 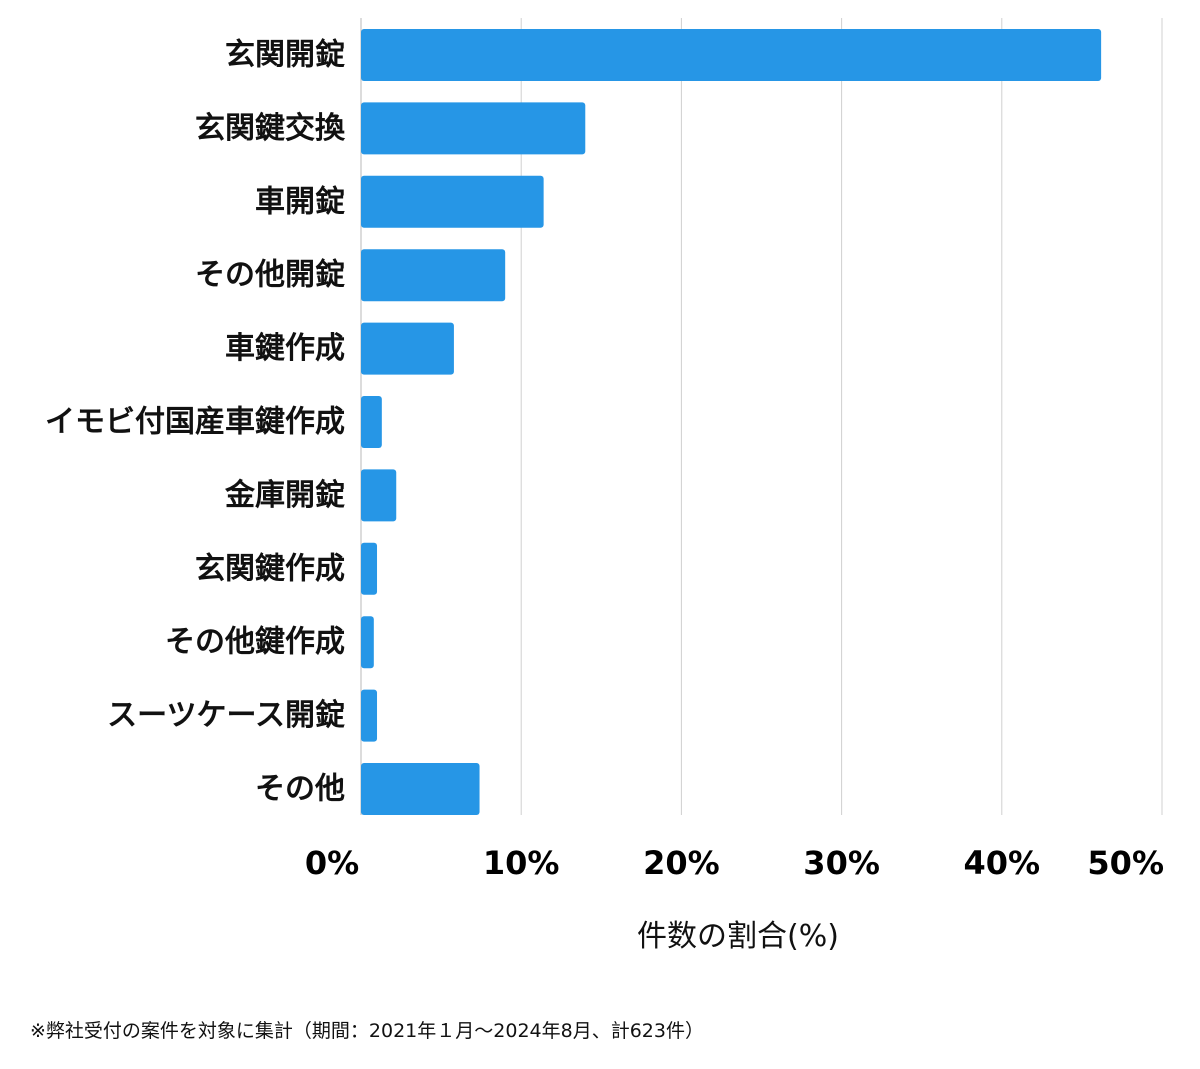 What do you see at coordinates (255, 642) in the screenshot?
I see `category-label: その他鍵作成` at bounding box center [255, 642].